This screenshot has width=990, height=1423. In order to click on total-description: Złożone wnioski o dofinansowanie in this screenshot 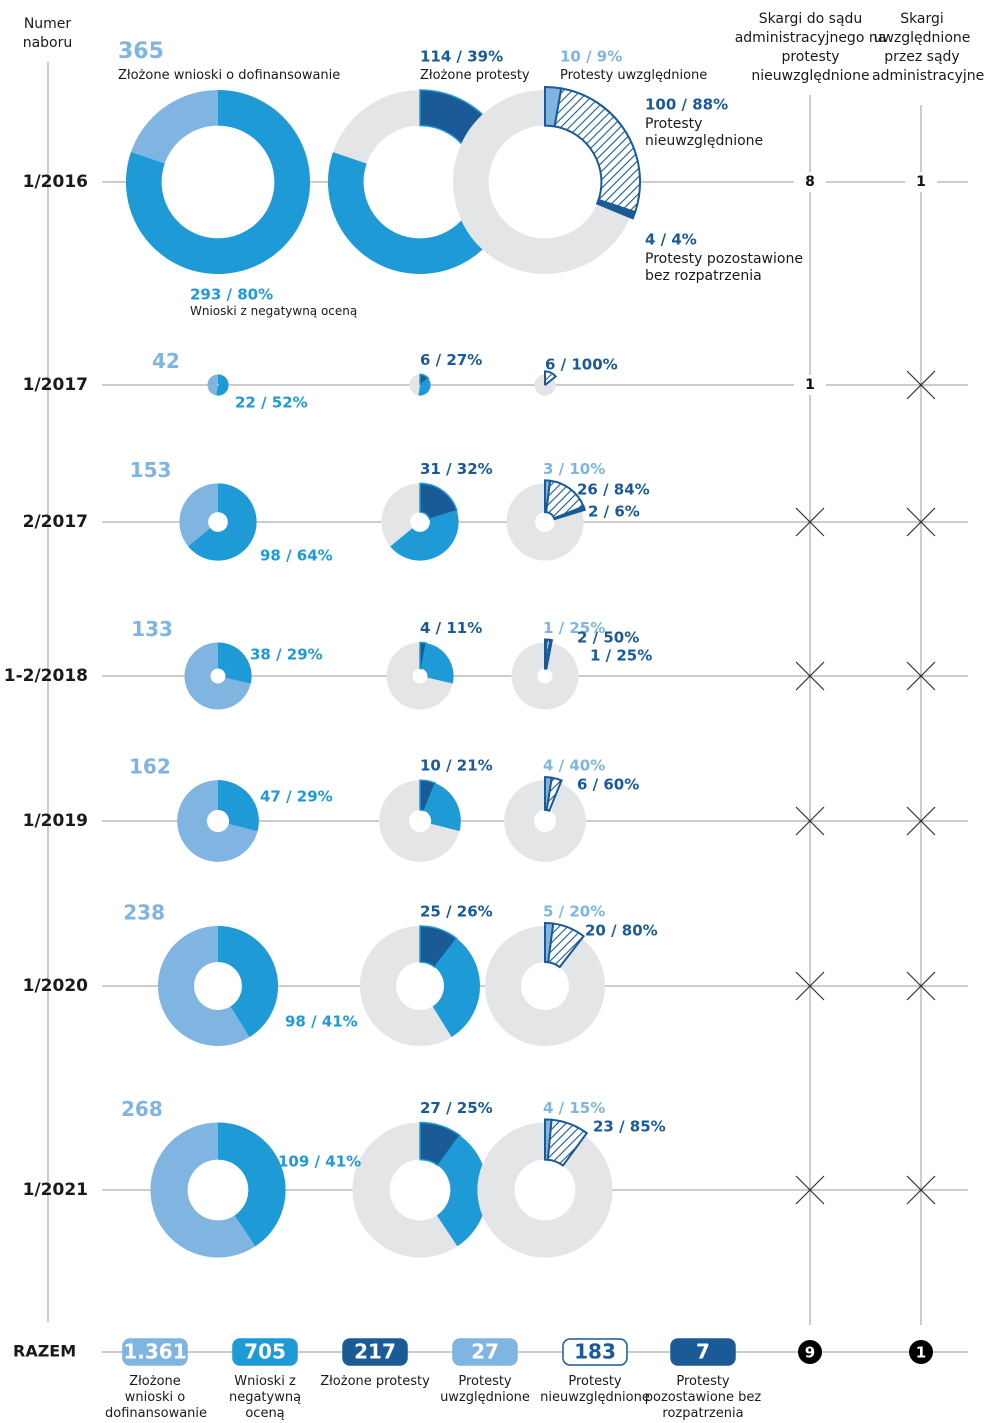, I will do `click(156, 1397)`.